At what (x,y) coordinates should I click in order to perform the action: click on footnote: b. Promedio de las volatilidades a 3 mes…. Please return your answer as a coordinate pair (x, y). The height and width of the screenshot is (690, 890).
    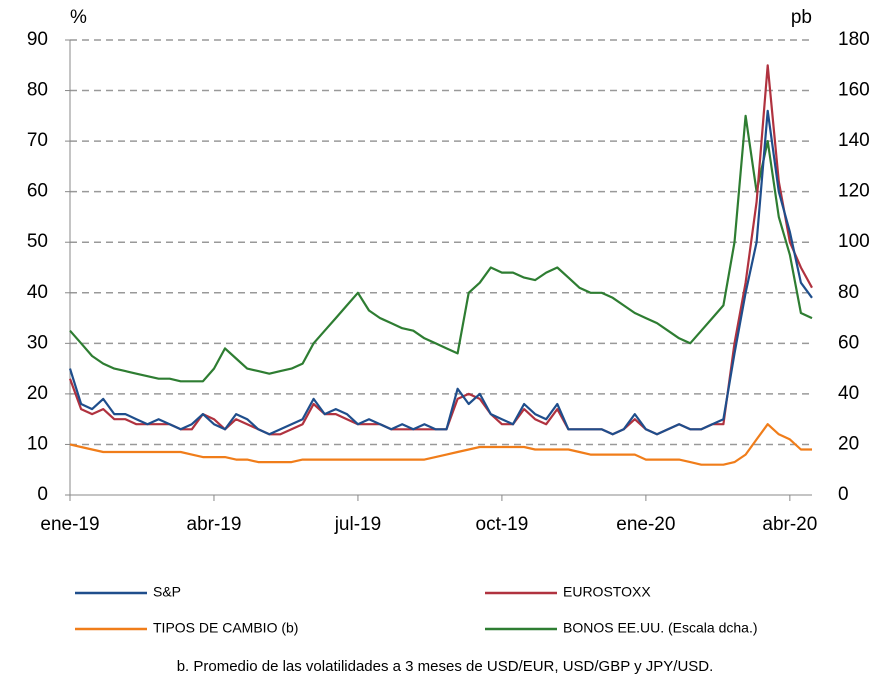
    Looking at the image, I should click on (445, 666).